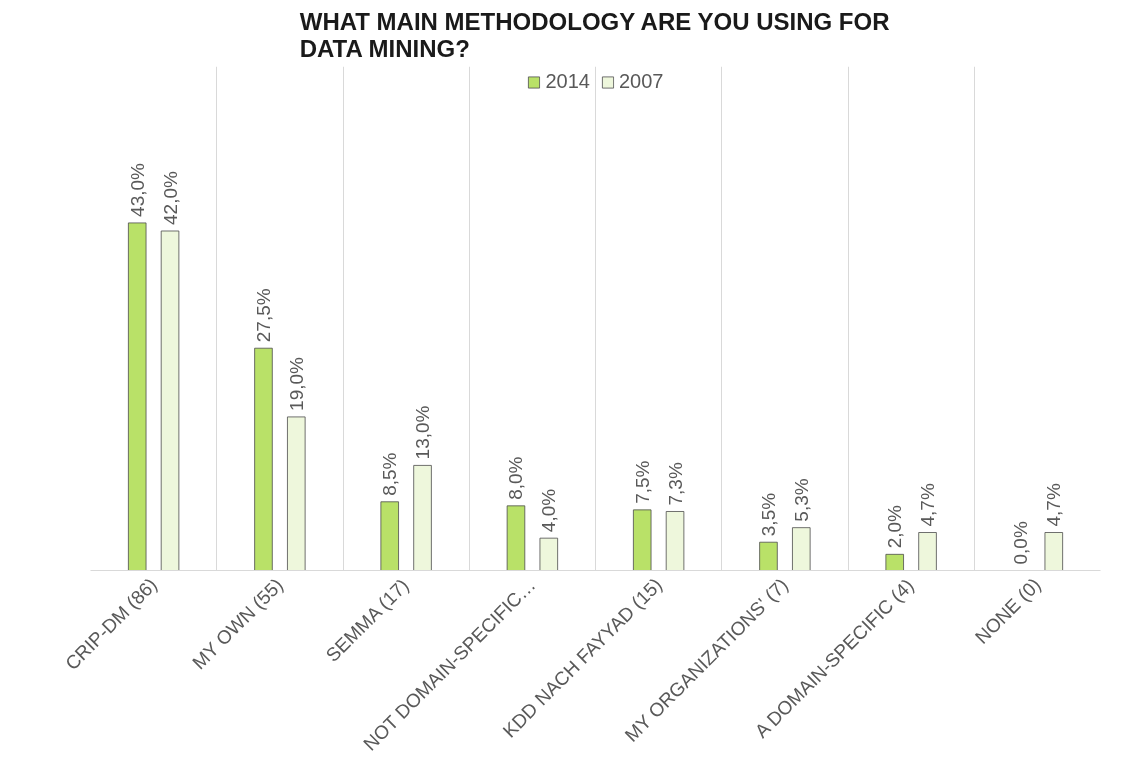 The width and height of the screenshot is (1132, 773). Describe the element at coordinates (642, 482) in the screenshot. I see `data-label: 7,5%` at that location.